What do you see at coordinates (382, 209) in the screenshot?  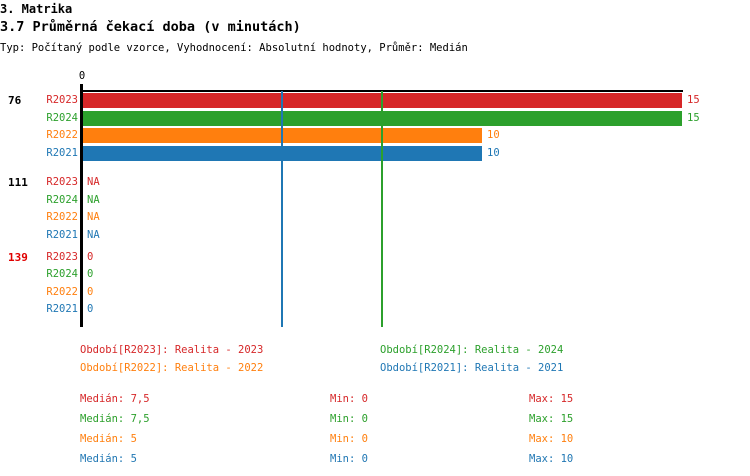 I see `median-reference-line-r2024` at bounding box center [382, 209].